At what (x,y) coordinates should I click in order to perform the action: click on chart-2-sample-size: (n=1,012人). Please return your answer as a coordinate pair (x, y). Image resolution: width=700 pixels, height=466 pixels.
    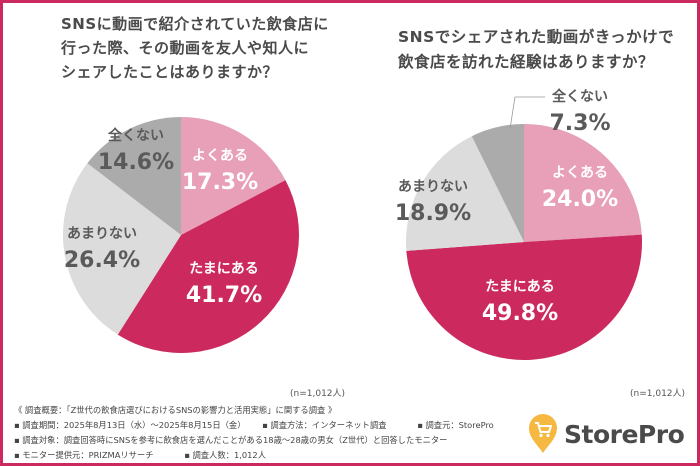
    Looking at the image, I should click on (658, 394).